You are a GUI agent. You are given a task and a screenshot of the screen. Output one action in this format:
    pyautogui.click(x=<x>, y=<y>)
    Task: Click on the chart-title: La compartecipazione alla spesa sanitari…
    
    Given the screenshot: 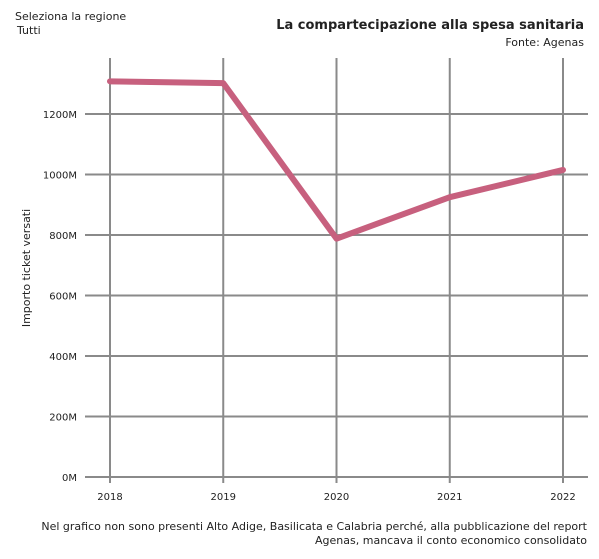 What is the action you would take?
    pyautogui.click(x=430, y=25)
    